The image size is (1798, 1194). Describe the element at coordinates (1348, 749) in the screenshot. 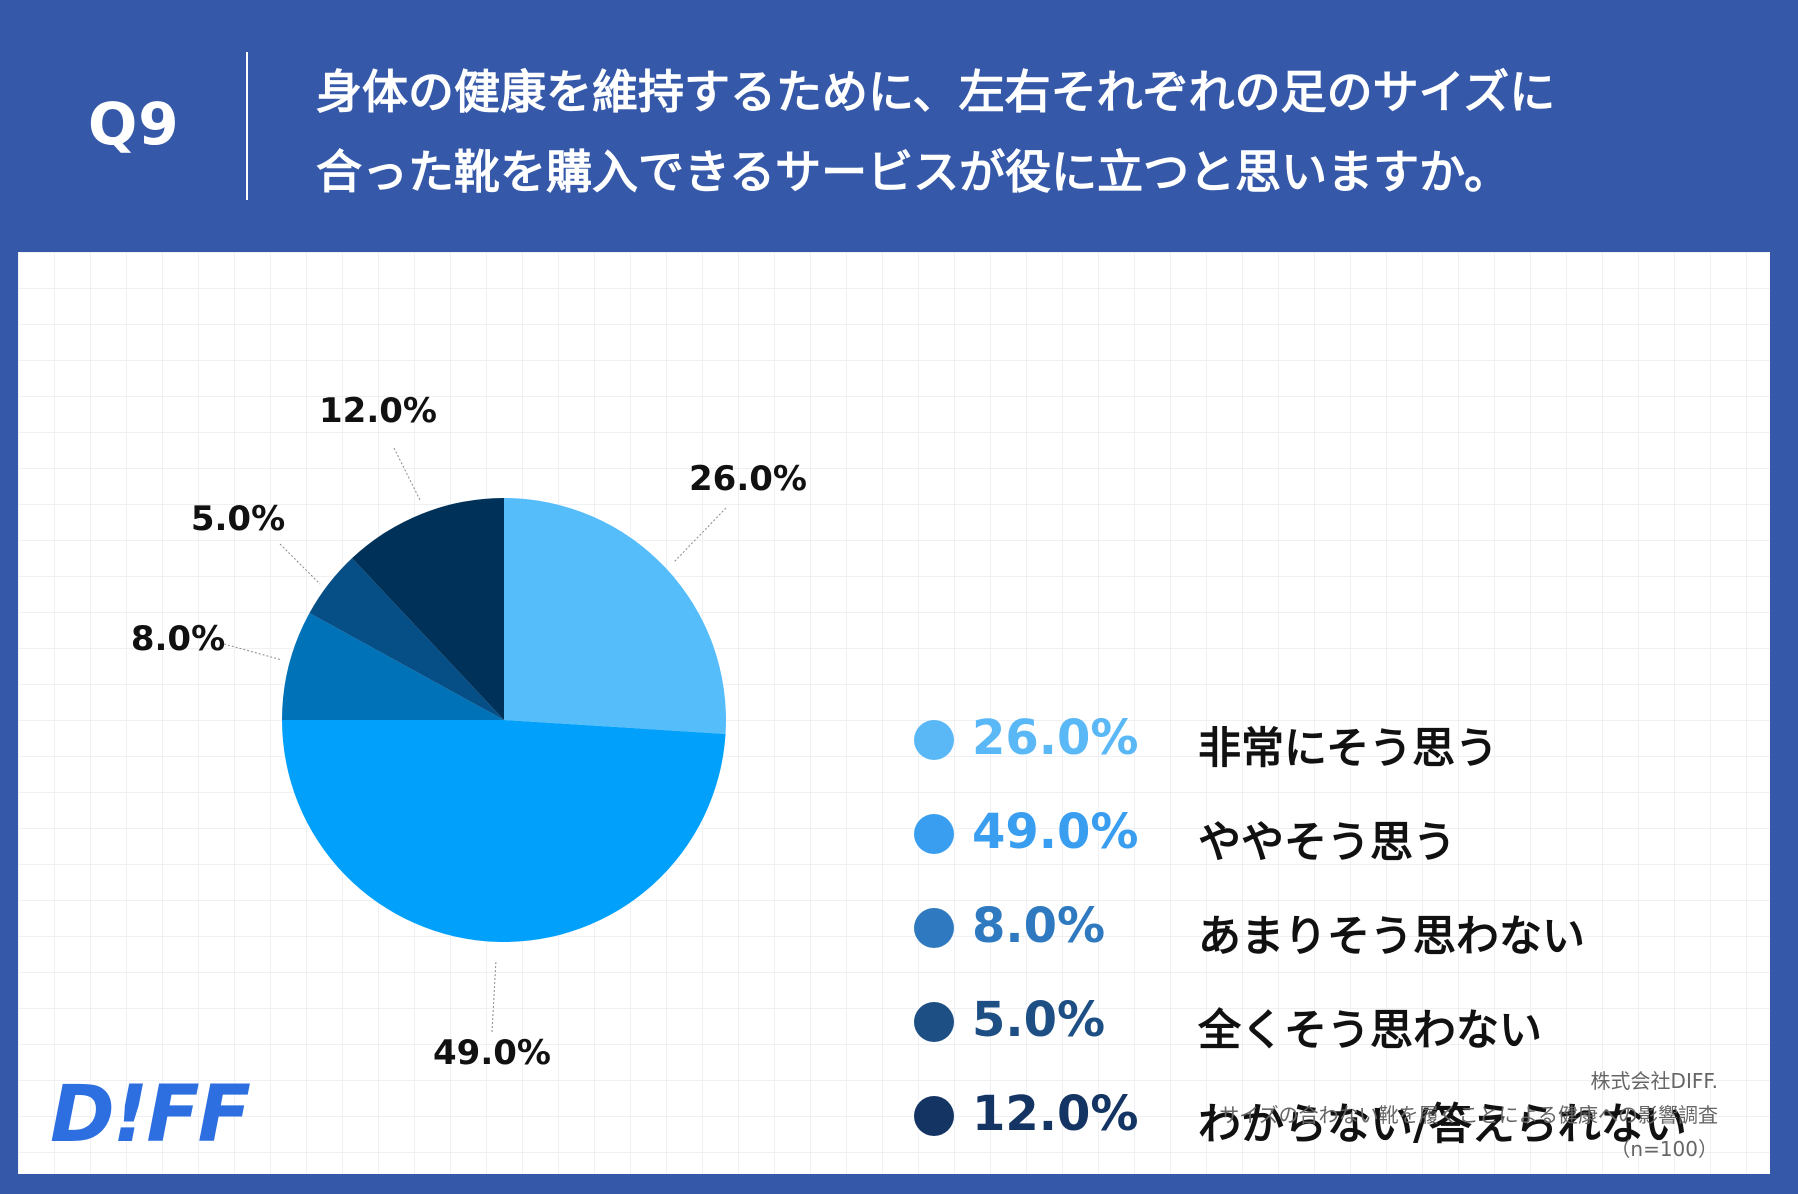

I see `legend-label: 非常にそう思う` at that location.